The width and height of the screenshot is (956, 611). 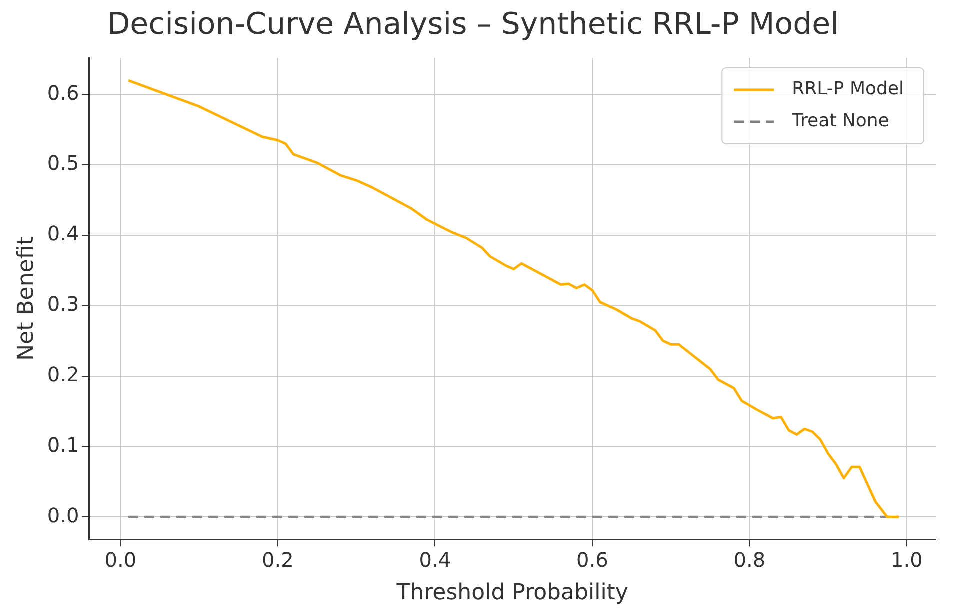 I want to click on y-tick-label: 0.0, so click(x=63, y=515).